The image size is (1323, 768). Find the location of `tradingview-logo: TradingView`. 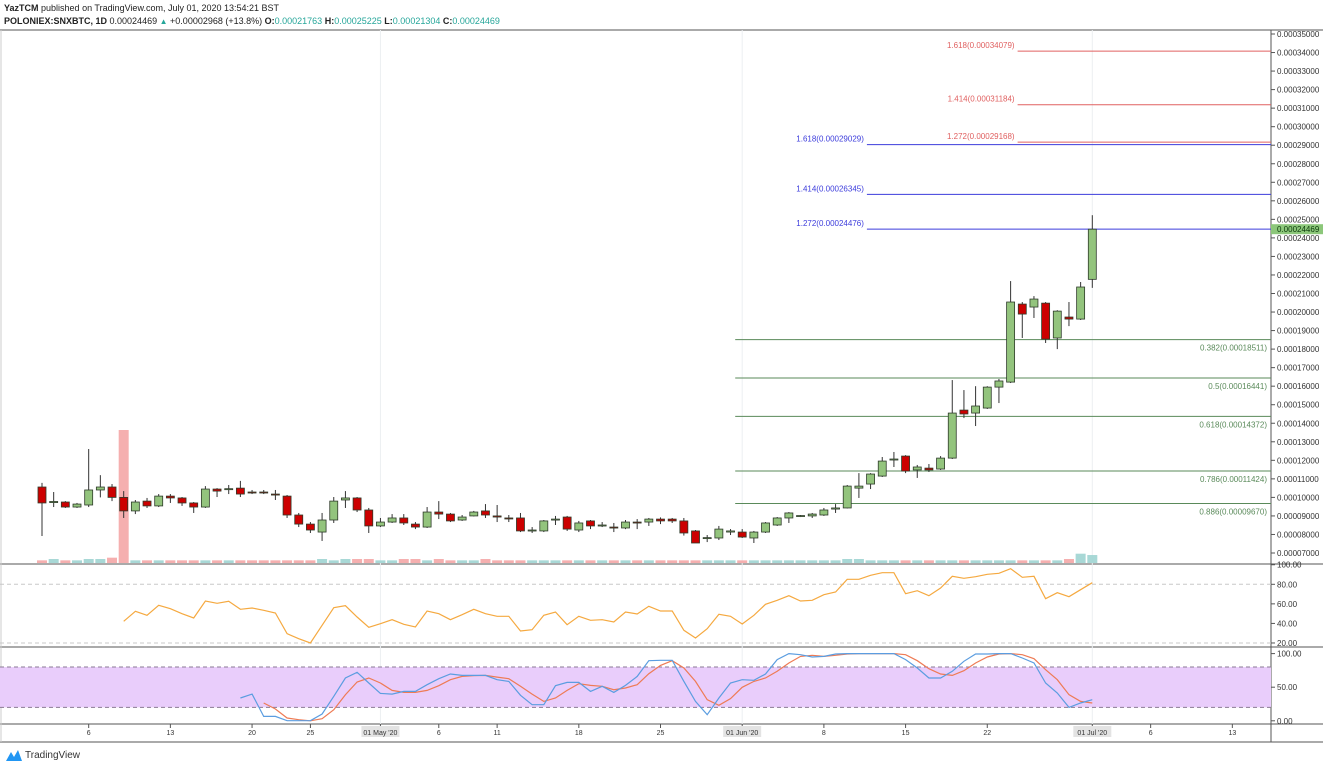

tradingview-logo: TradingView is located at coordinates (43, 755).